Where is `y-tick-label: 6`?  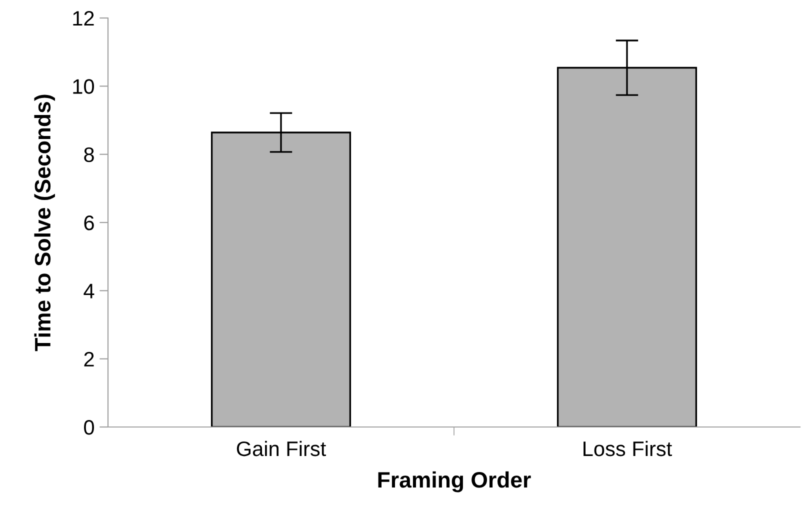 y-tick-label: 6 is located at coordinates (89, 223).